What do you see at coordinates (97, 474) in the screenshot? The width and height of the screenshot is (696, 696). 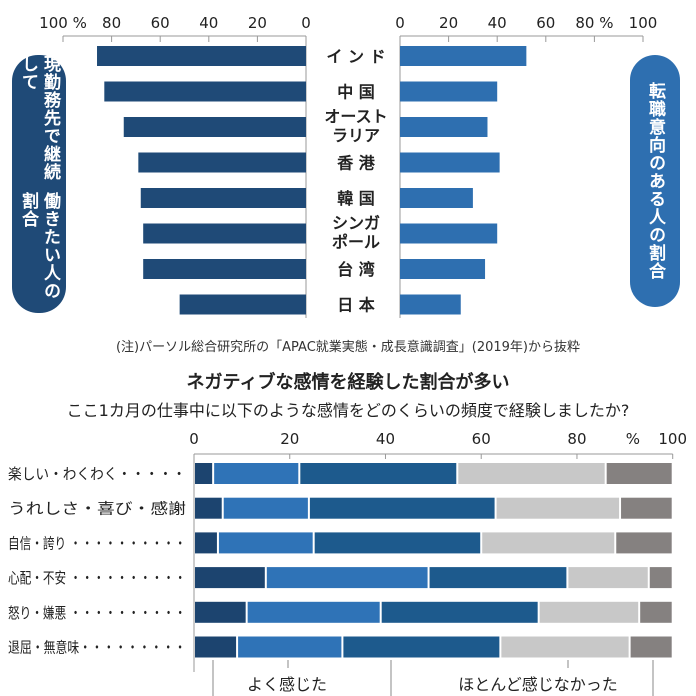 I see `category-label: 楽しい・わくわく・・・・・` at bounding box center [97, 474].